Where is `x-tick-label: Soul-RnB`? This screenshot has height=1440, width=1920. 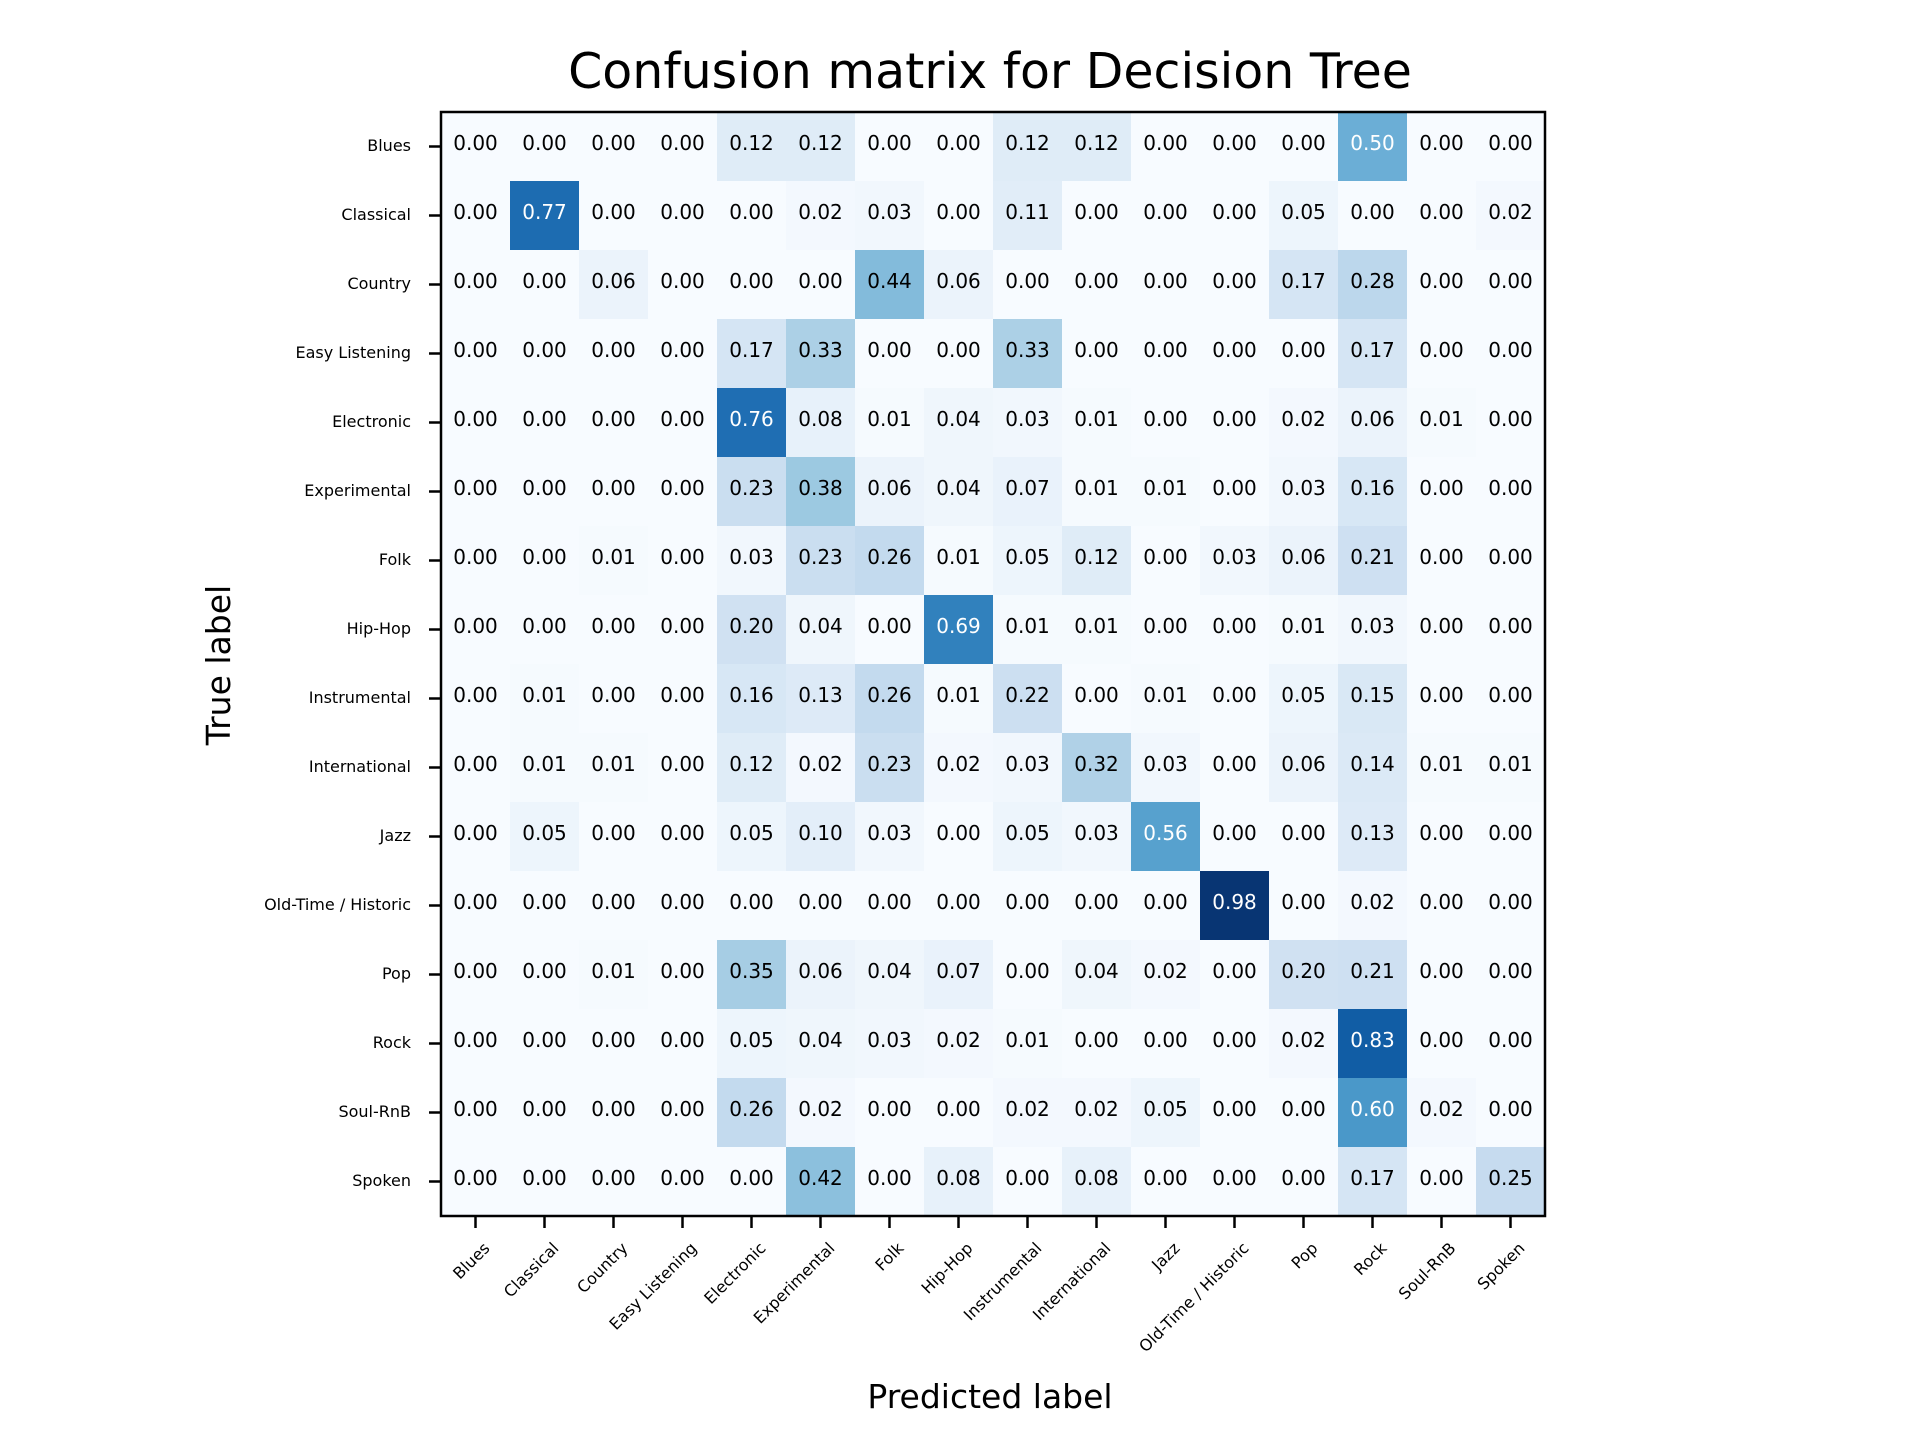
x-tick-label: Soul-RnB is located at coordinates (1427, 1271).